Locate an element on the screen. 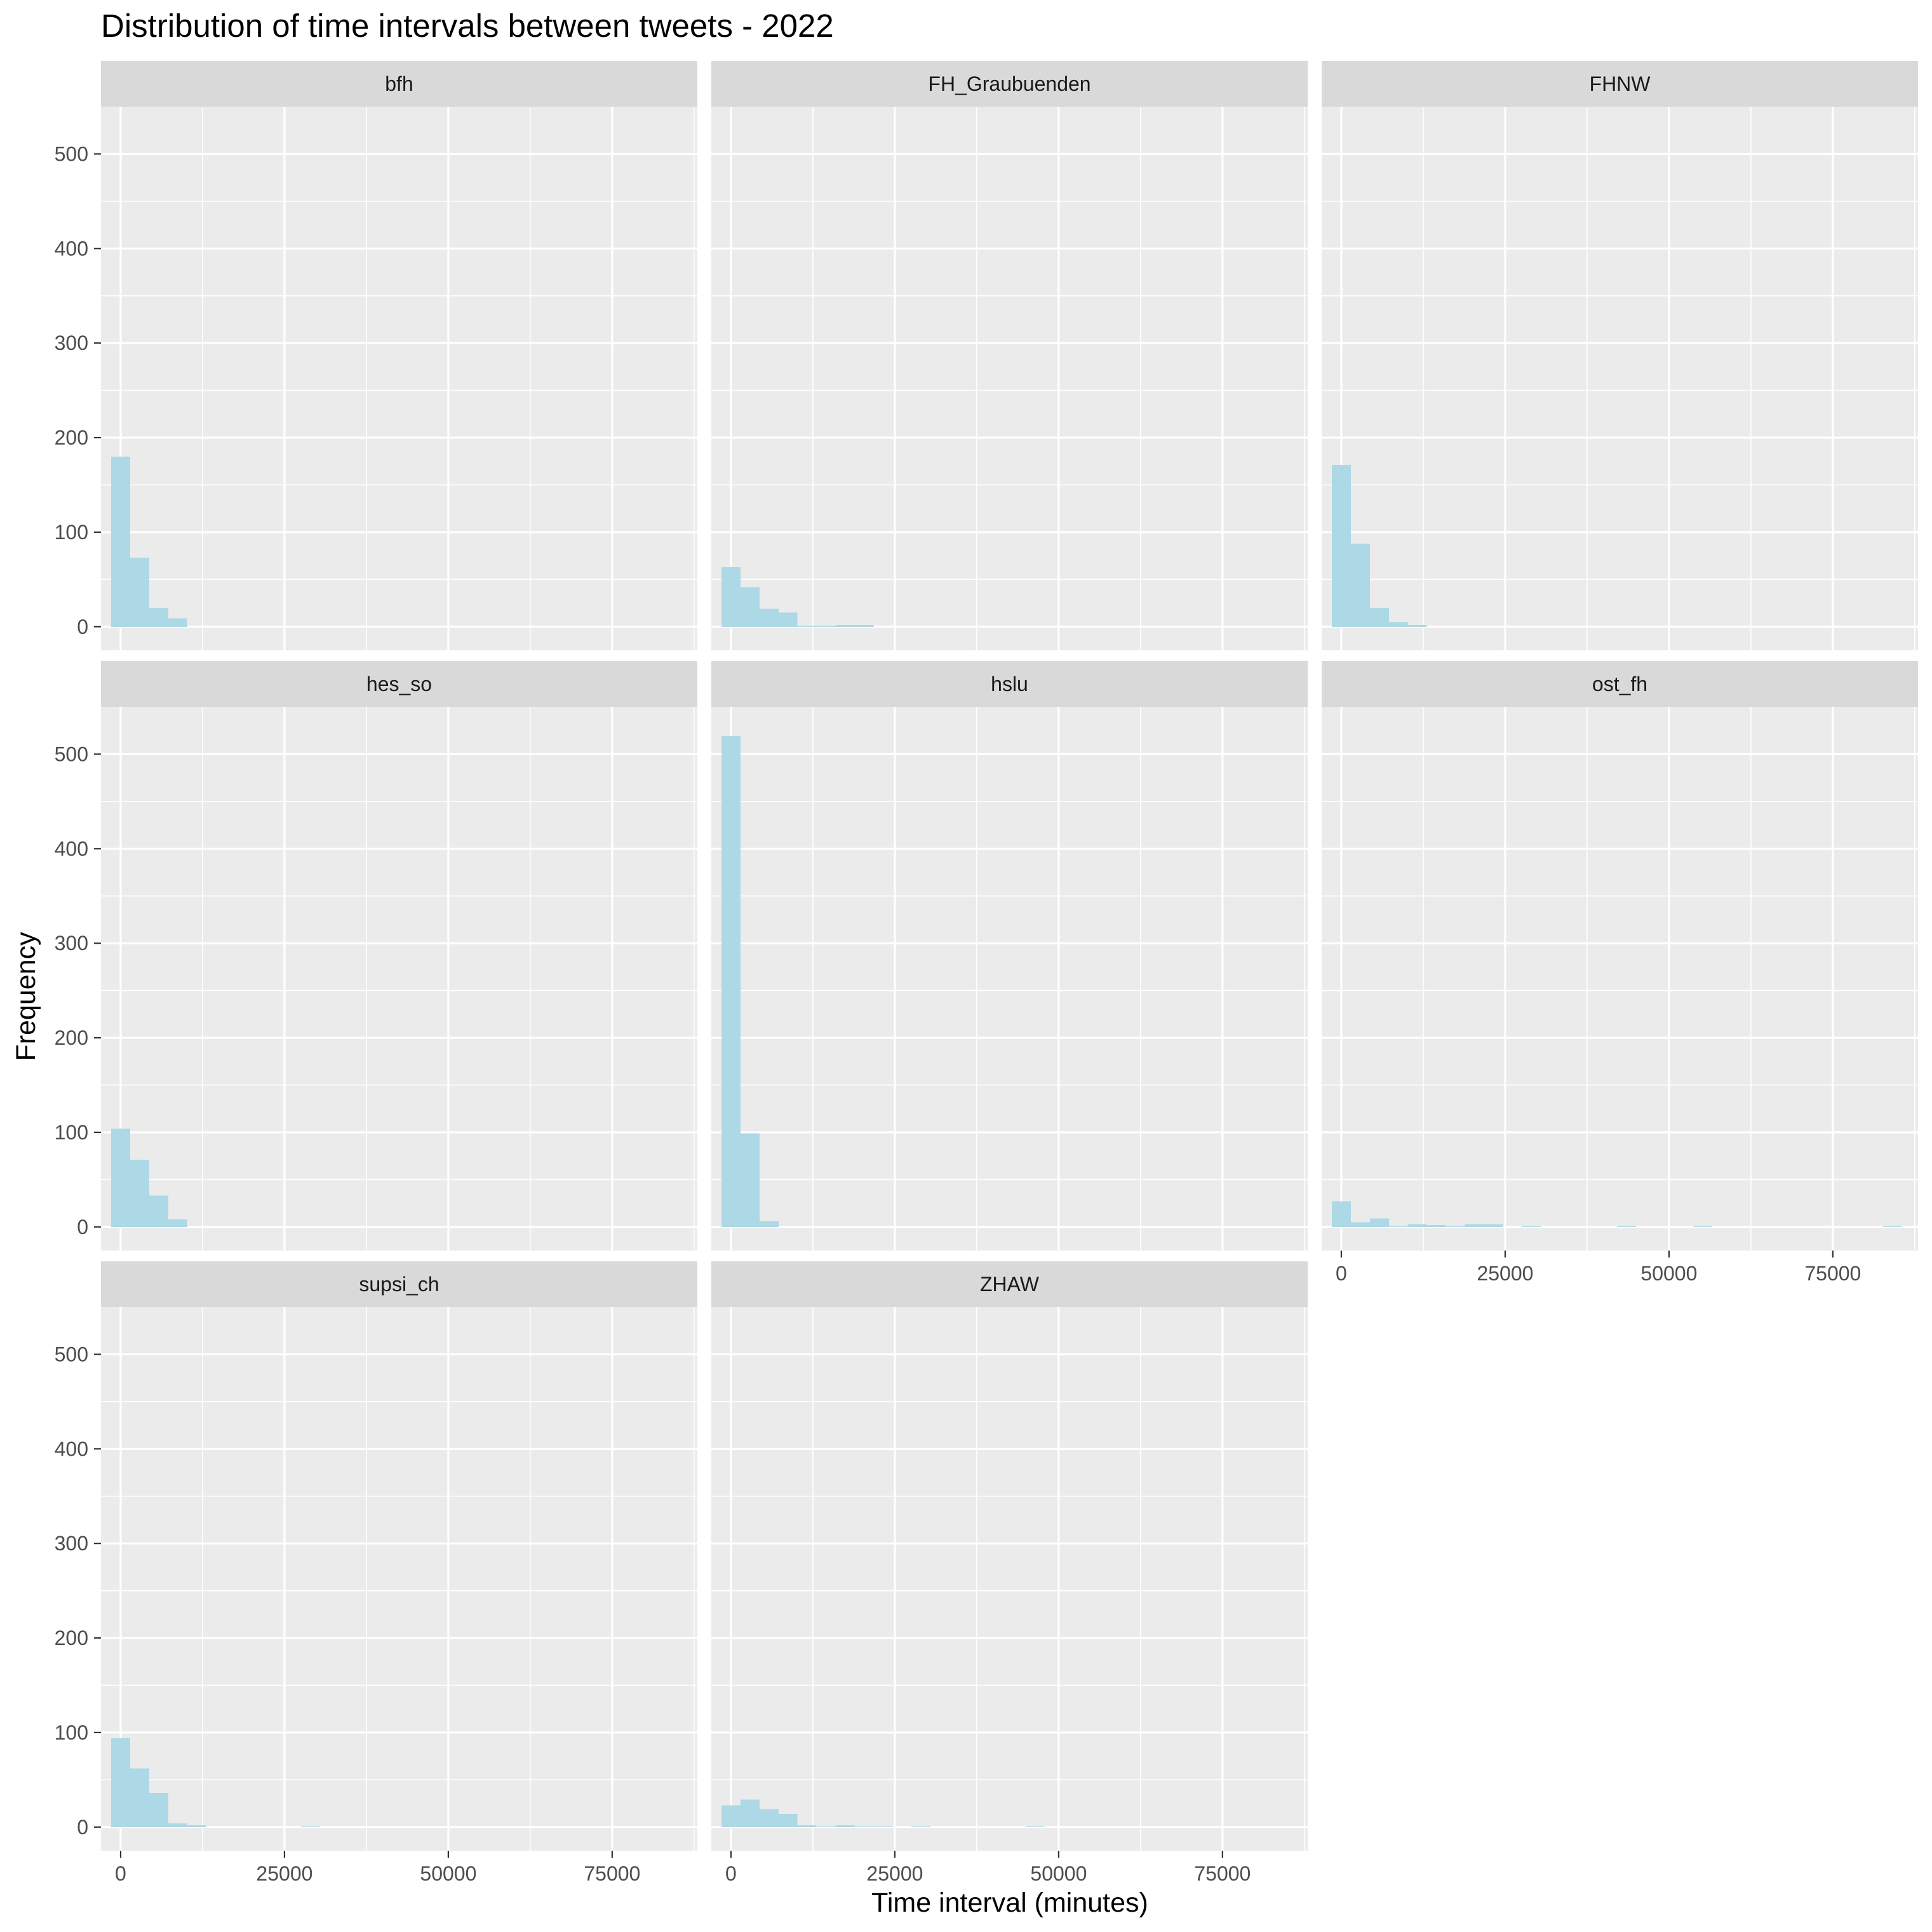 The image size is (1932, 1932). facet-panel-FH_Graubuenden: FH_Graubuenden is located at coordinates (1009, 355).